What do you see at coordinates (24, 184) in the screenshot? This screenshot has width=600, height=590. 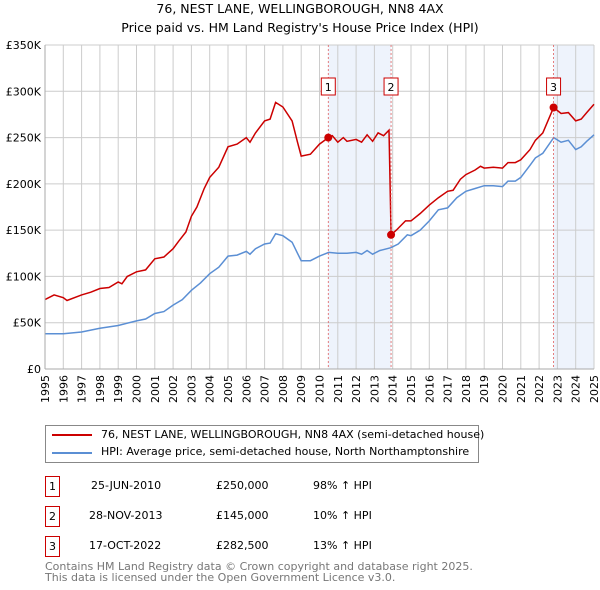 I see `y-tick-label: £200K` at bounding box center [24, 184].